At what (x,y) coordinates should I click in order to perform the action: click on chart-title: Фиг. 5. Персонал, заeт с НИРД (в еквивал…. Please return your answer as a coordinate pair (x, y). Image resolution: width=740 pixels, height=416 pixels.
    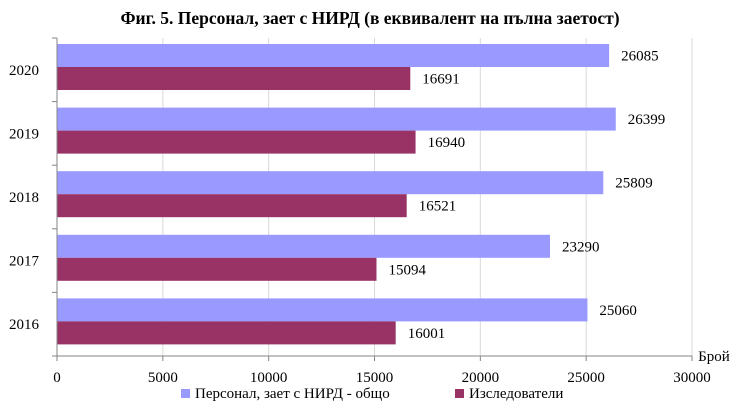
    Looking at the image, I should click on (369, 18).